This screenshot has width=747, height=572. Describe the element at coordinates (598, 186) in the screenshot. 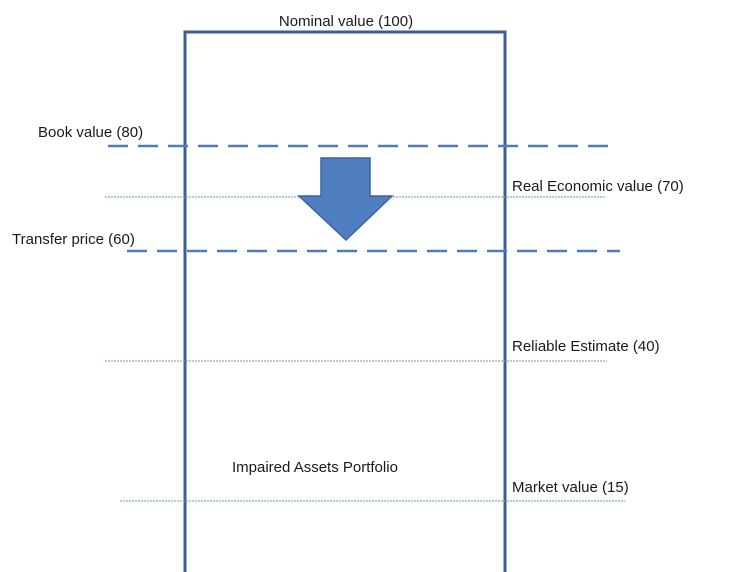

I see `real-economic-value-label: Real Economic value (70)` at that location.